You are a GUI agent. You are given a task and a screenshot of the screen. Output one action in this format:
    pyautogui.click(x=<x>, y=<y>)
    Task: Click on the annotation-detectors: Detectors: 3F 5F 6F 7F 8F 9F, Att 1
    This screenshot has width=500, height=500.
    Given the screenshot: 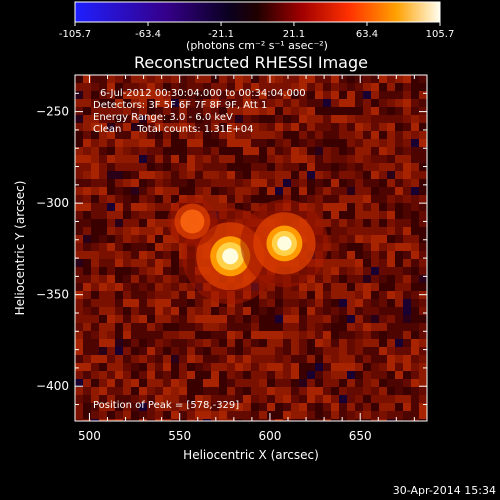 What is the action you would take?
    pyautogui.click(x=180, y=105)
    